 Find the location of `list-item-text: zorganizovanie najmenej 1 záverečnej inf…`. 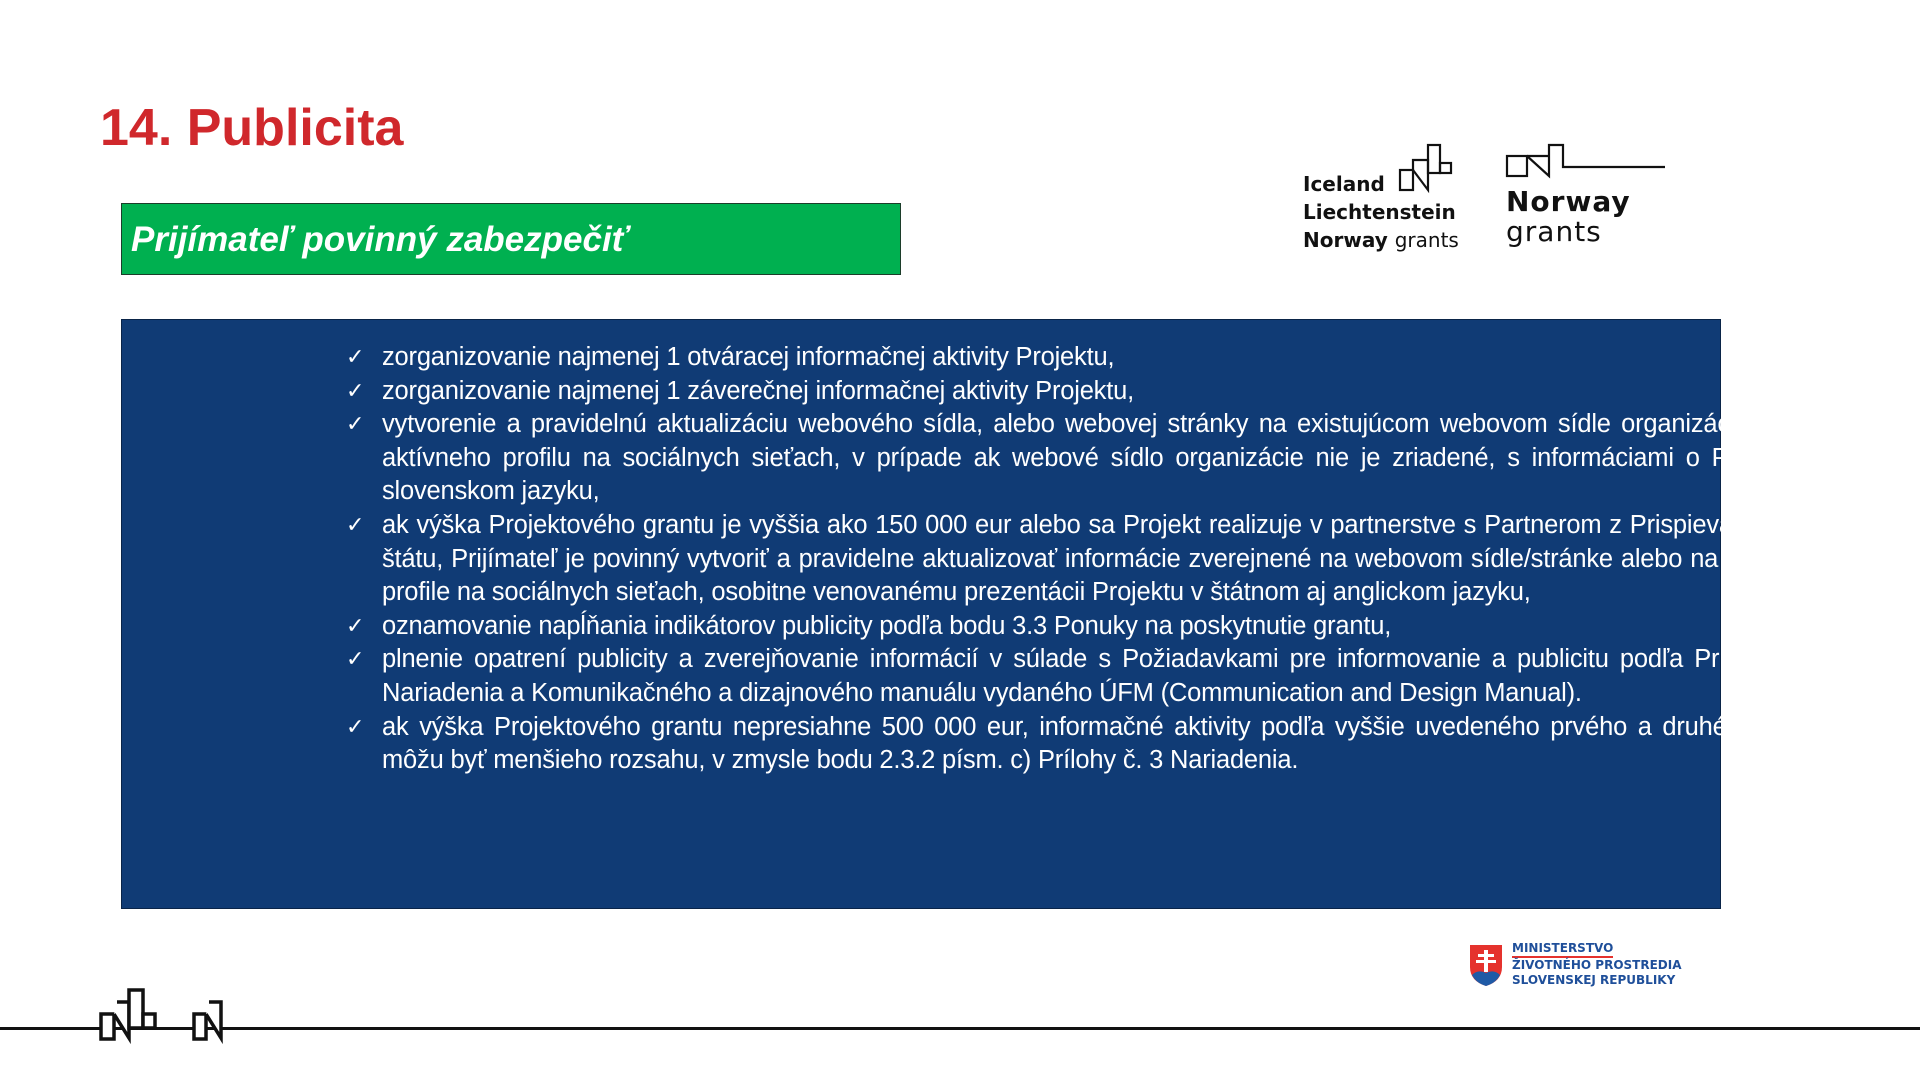

list-item-text: zorganizovanie najmenej 1 záverečnej inf… is located at coordinates (758, 390).